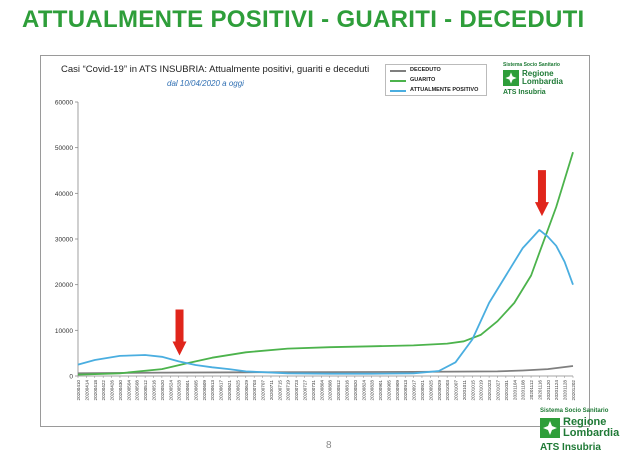 The width and height of the screenshot is (640, 467). I want to click on x-tick-label: 20201011, so click(464, 390).